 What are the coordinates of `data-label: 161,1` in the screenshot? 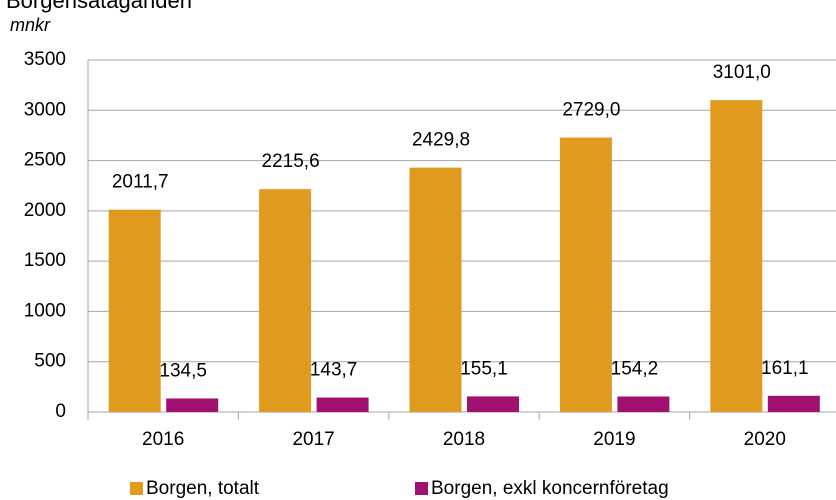 It's located at (785, 368).